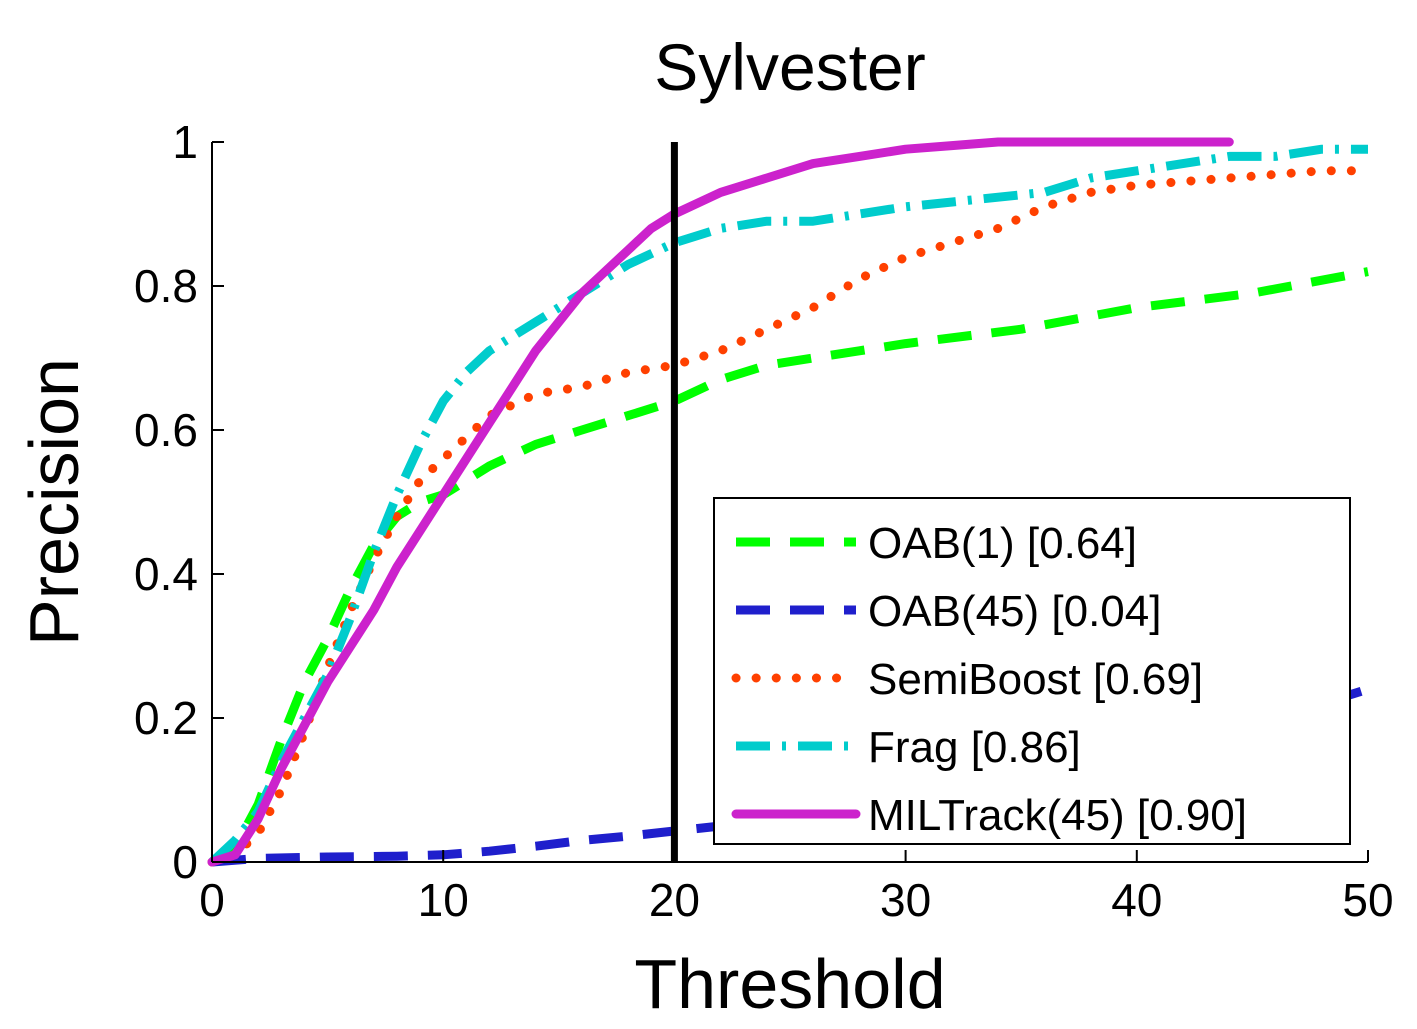 This screenshot has width=1417, height=1029. Describe the element at coordinates (1035, 679) in the screenshot. I see `legend-label-2: SemiBoost [0.69]` at that location.